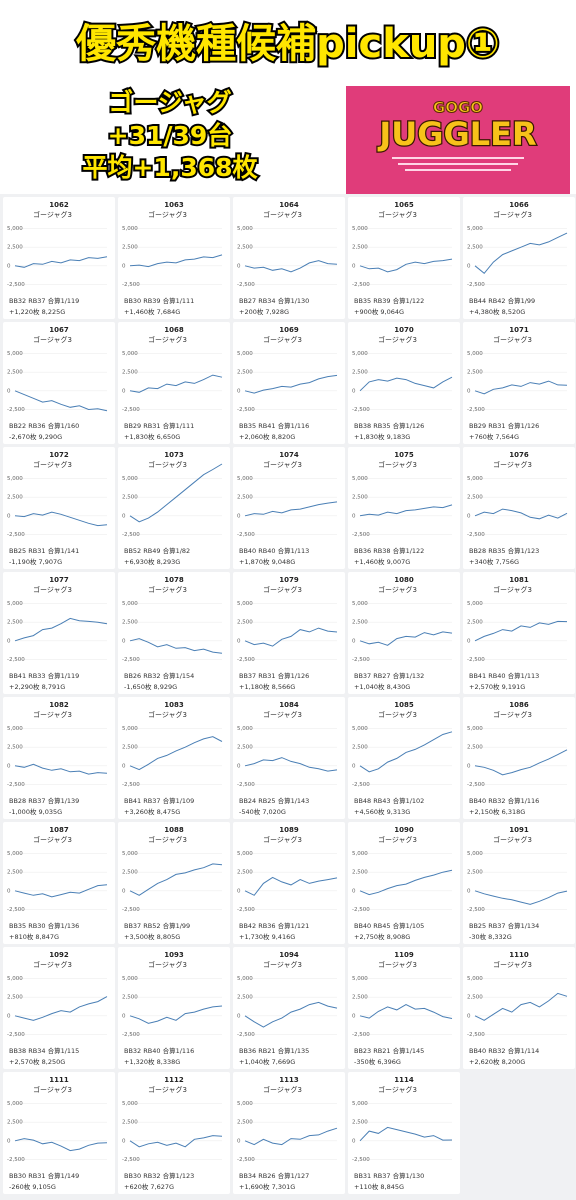 The height and width of the screenshot is (1200, 576). What do you see at coordinates (152, 561) in the screenshot?
I see `machine-stats: +6,930枚 8,293G` at bounding box center [152, 561].